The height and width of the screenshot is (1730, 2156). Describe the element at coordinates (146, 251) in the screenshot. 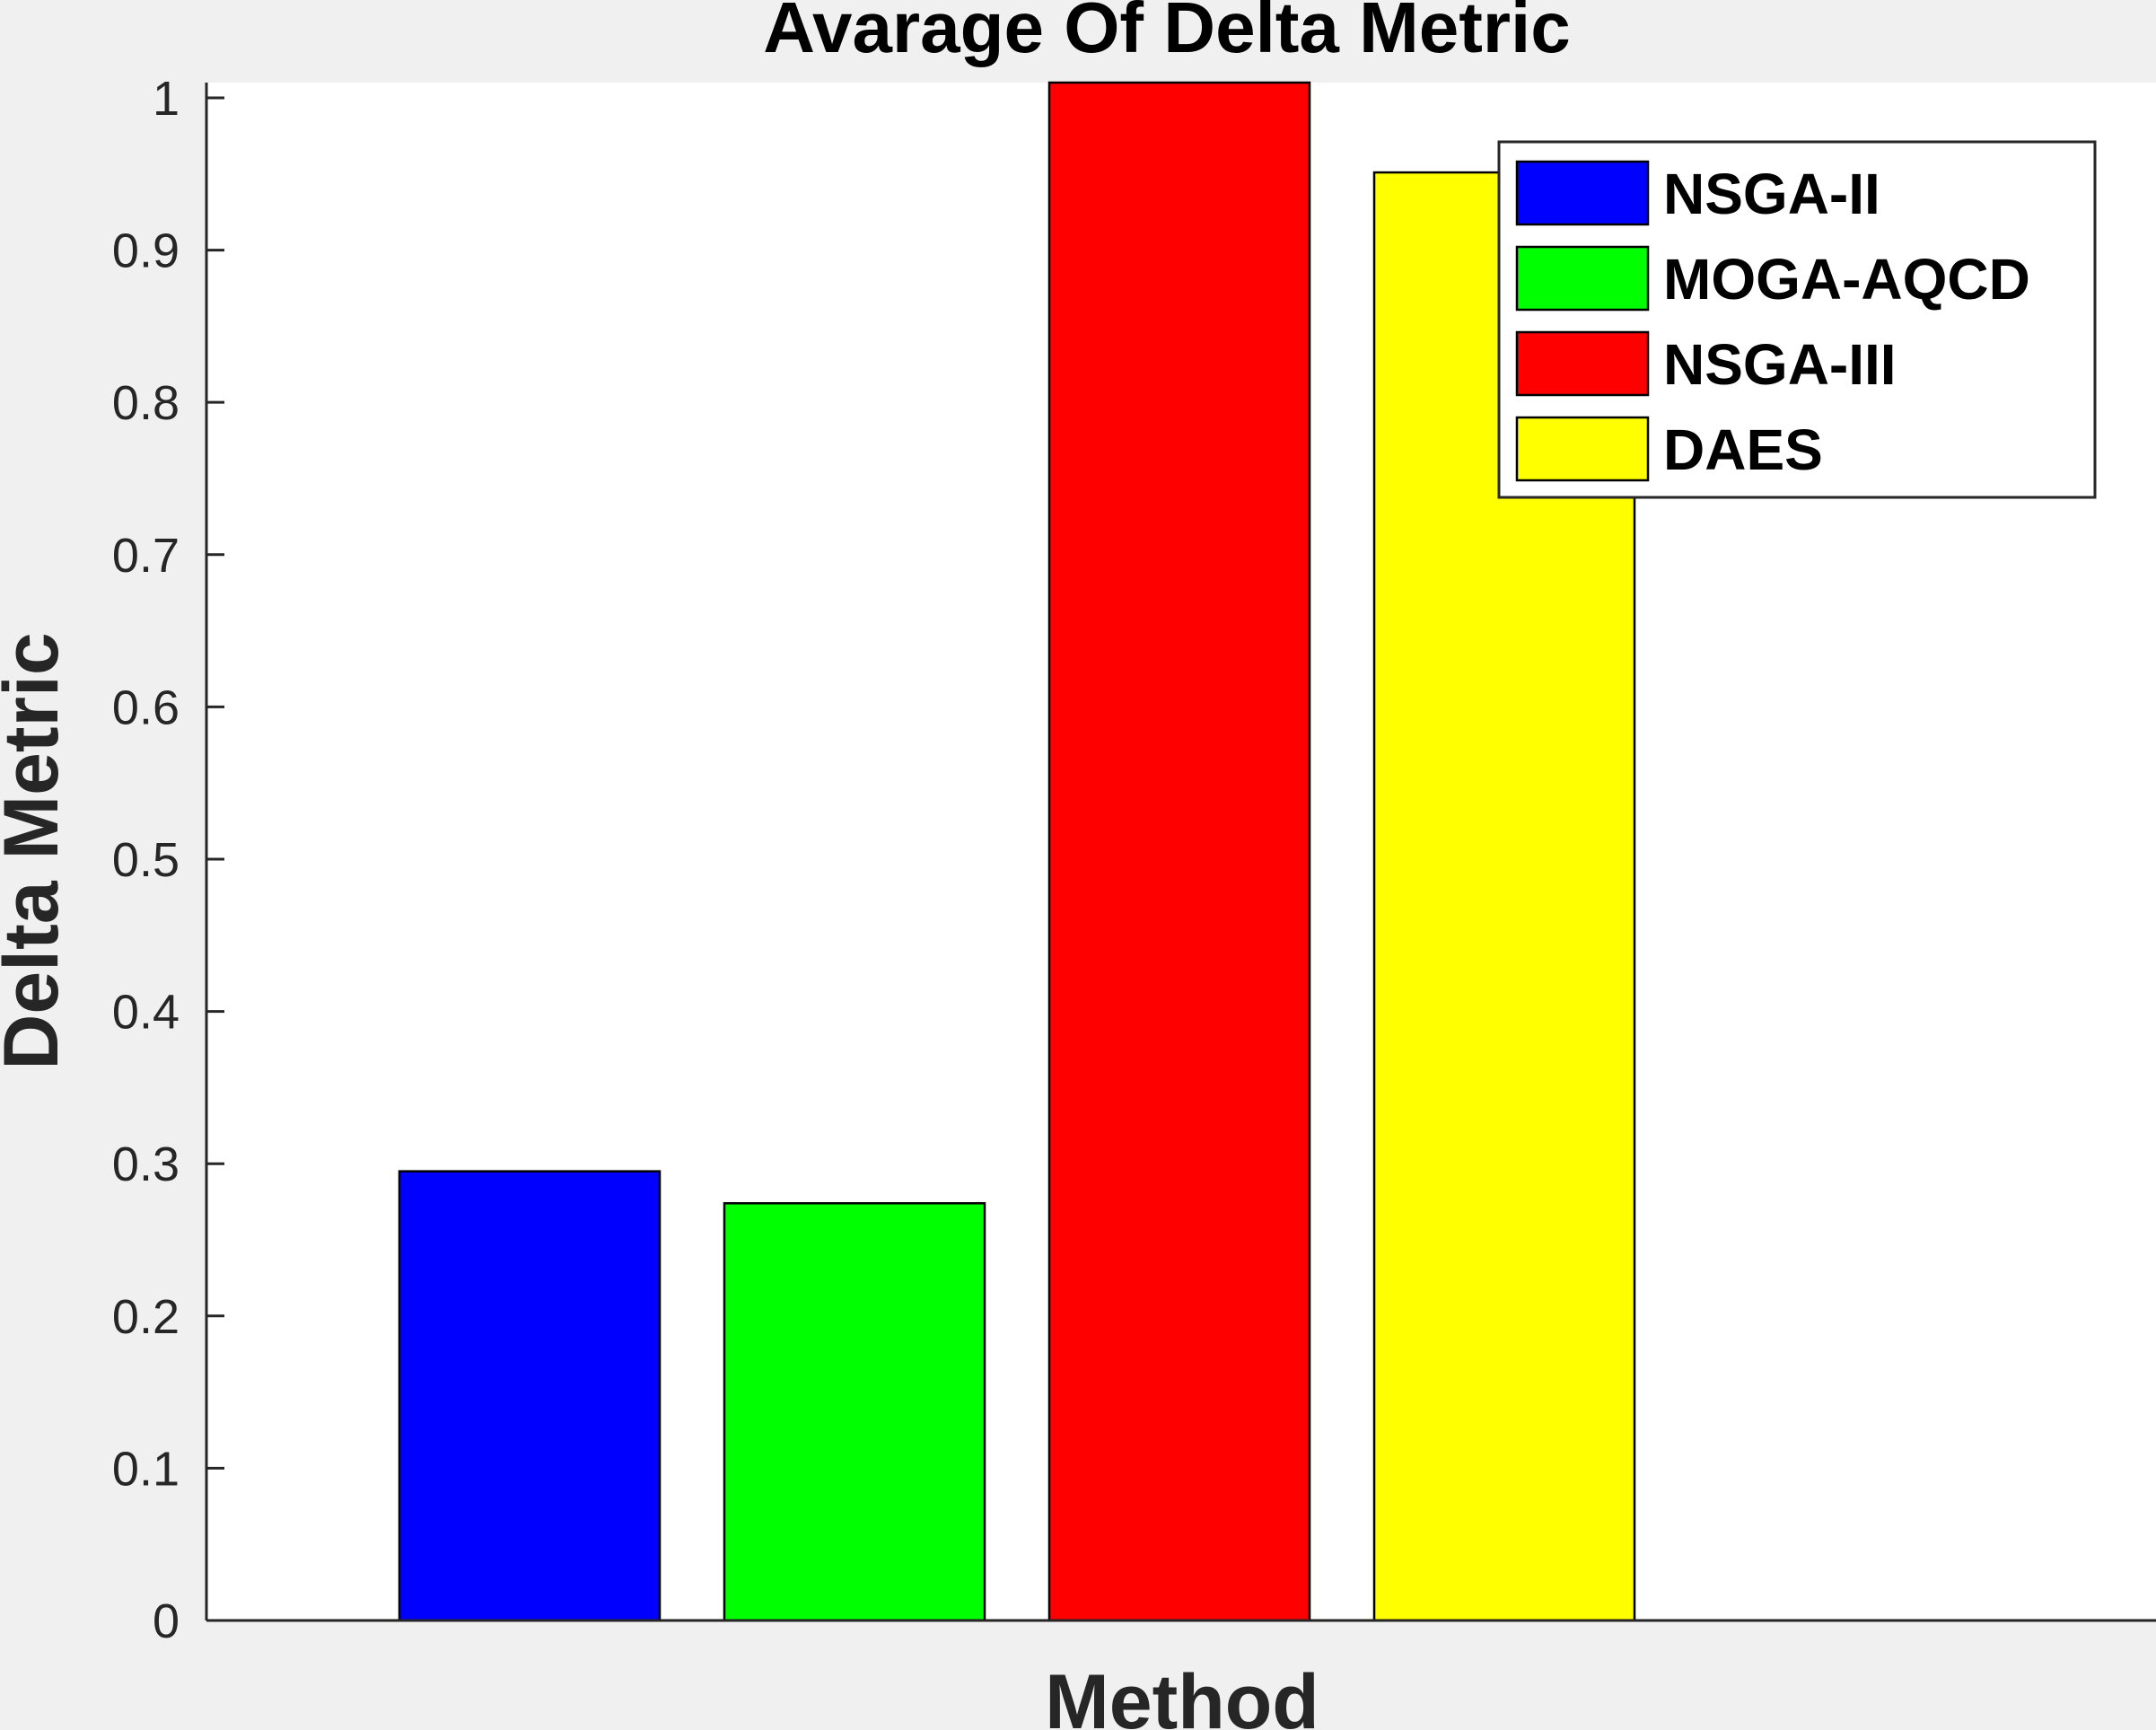

I see `y-tick-label: 0.9` at that location.